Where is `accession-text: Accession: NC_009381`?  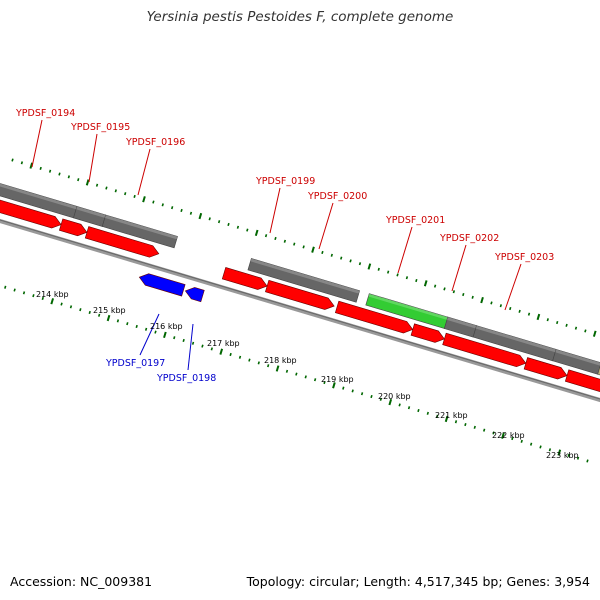
accession-text: Accession: NC_009381 is located at coordinates (81, 581).